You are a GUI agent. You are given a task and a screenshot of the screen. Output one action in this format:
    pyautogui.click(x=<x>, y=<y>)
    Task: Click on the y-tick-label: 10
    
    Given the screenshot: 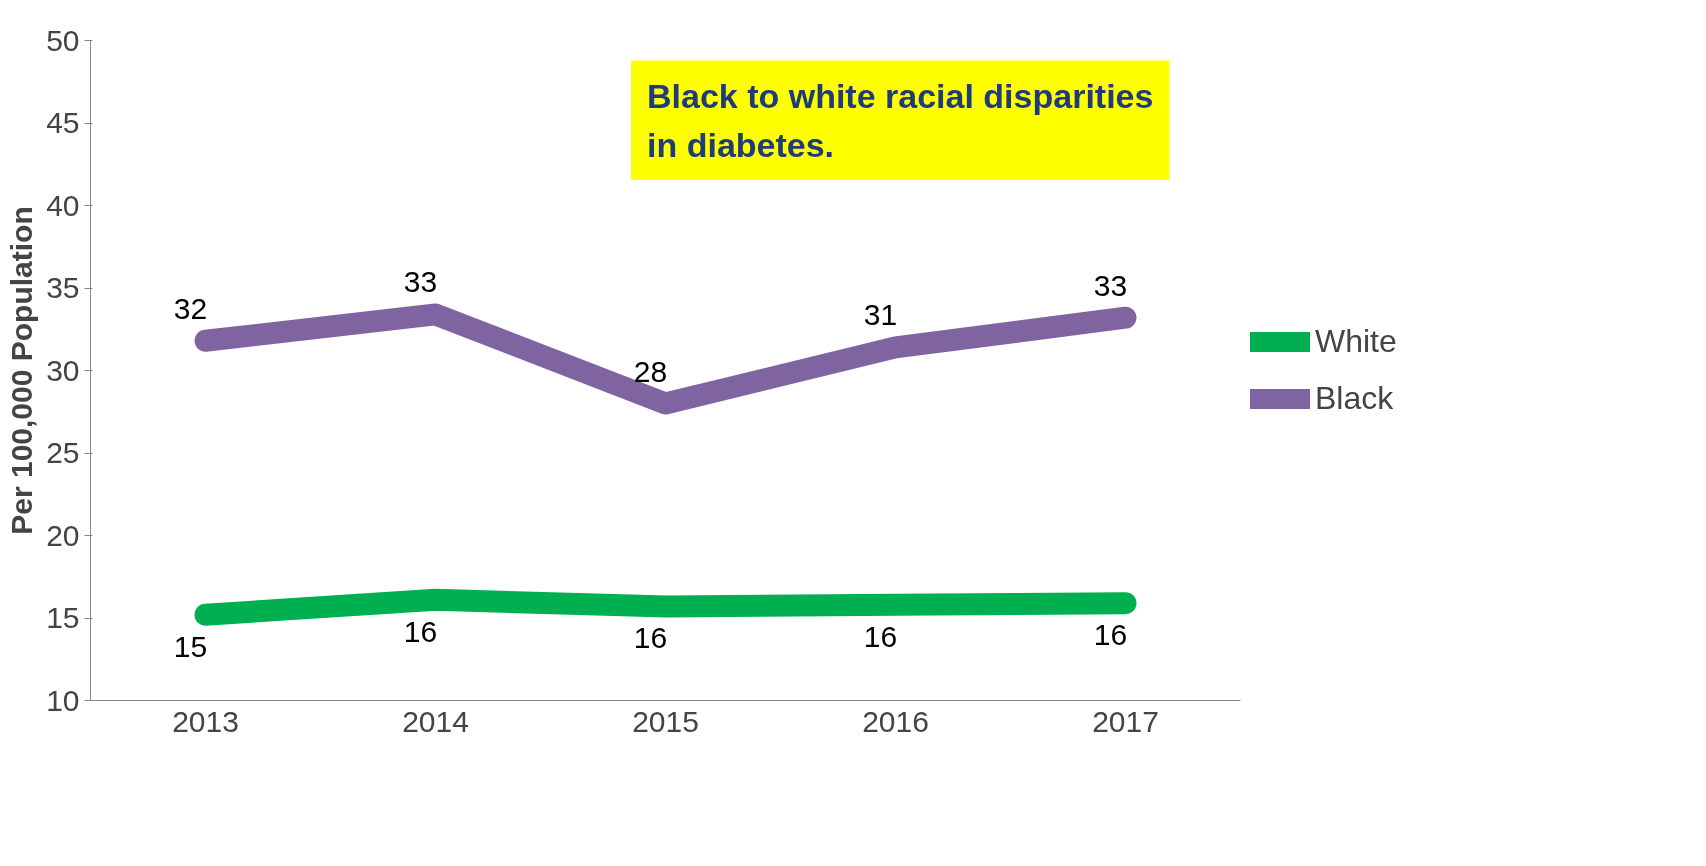 What is the action you would take?
    pyautogui.click(x=63, y=700)
    